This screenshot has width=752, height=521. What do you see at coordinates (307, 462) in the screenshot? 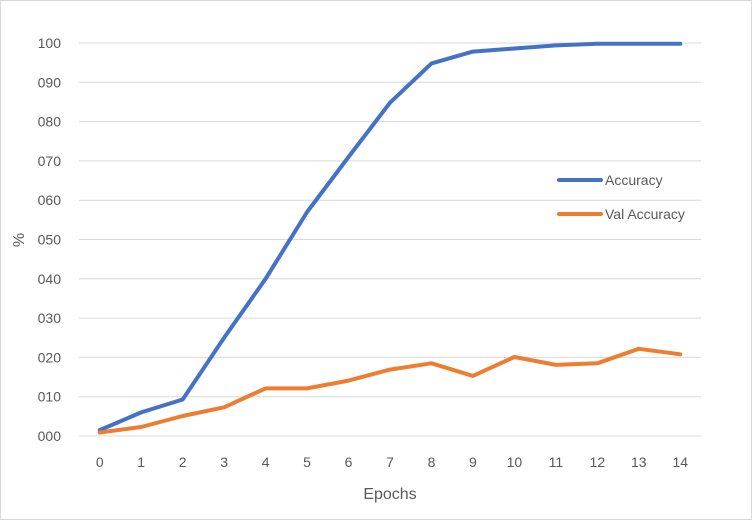
I see `x-tick-label: 5` at bounding box center [307, 462].